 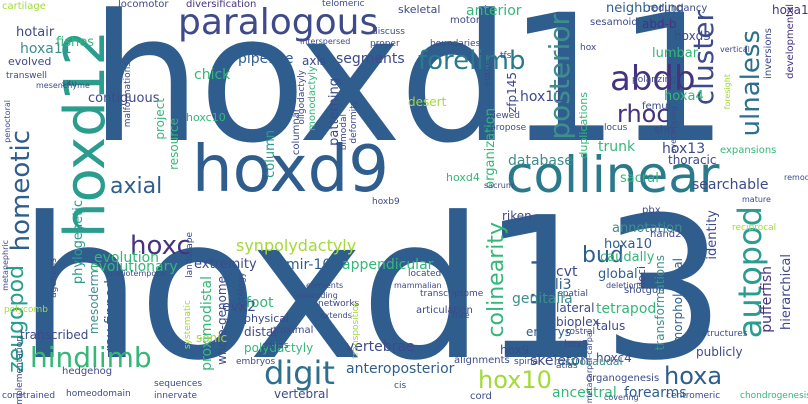 I want to click on cloud-word: hox5, so click(x=576, y=344).